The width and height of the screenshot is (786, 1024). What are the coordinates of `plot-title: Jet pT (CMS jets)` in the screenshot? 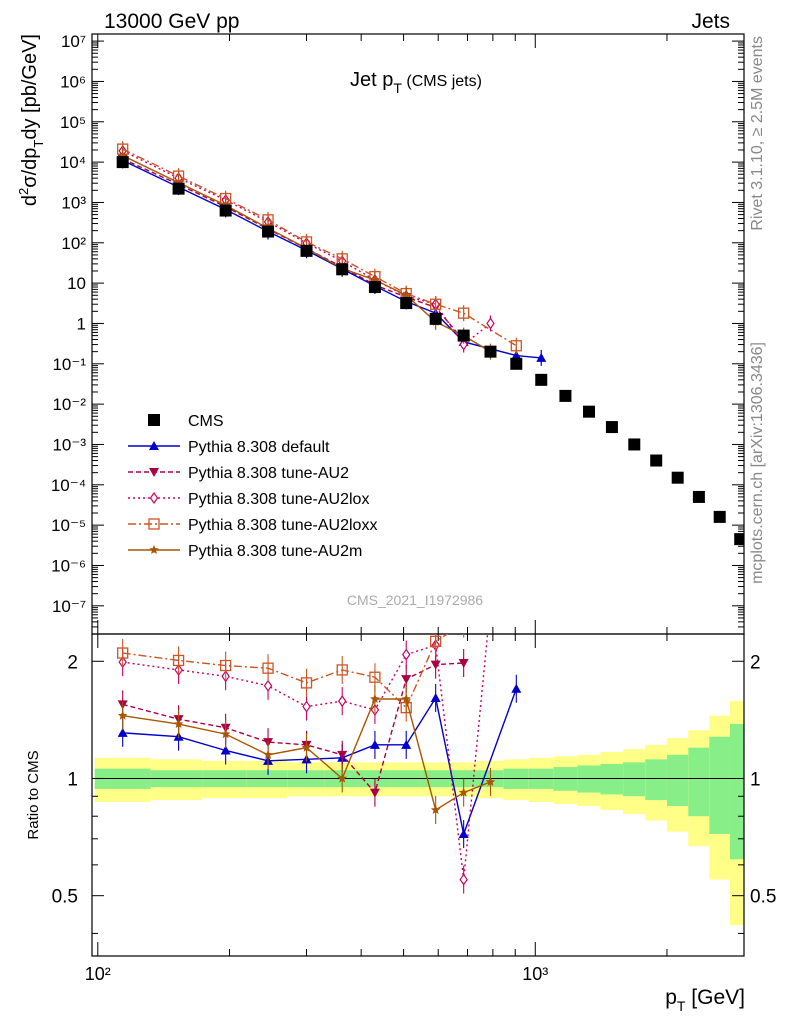 It's located at (416, 82).